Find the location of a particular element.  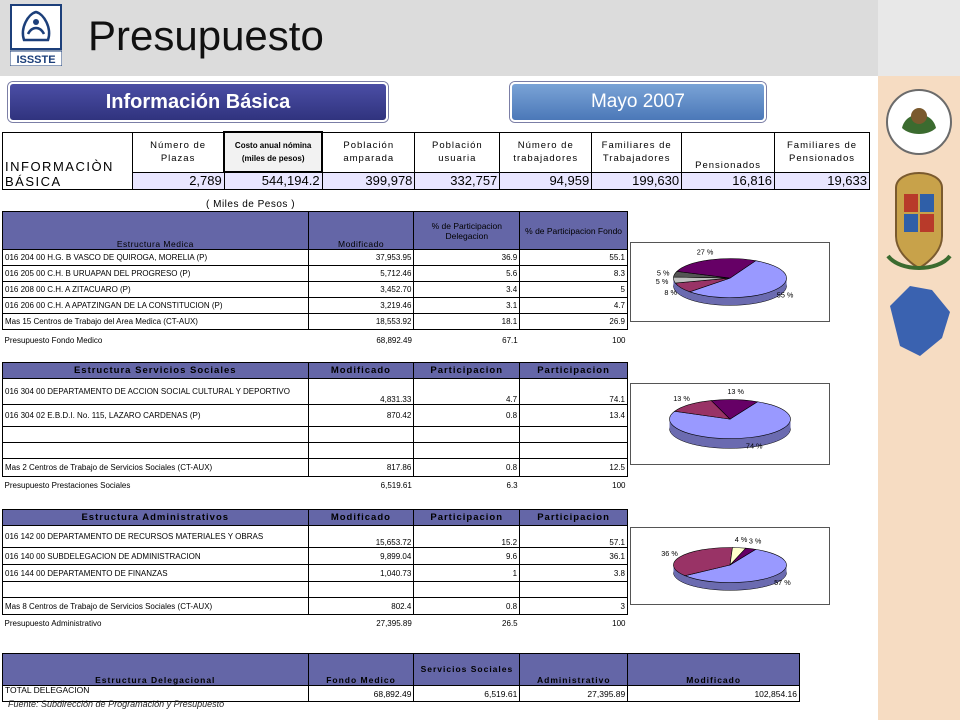

row-value: 3.4 is located at coordinates (467, 289).